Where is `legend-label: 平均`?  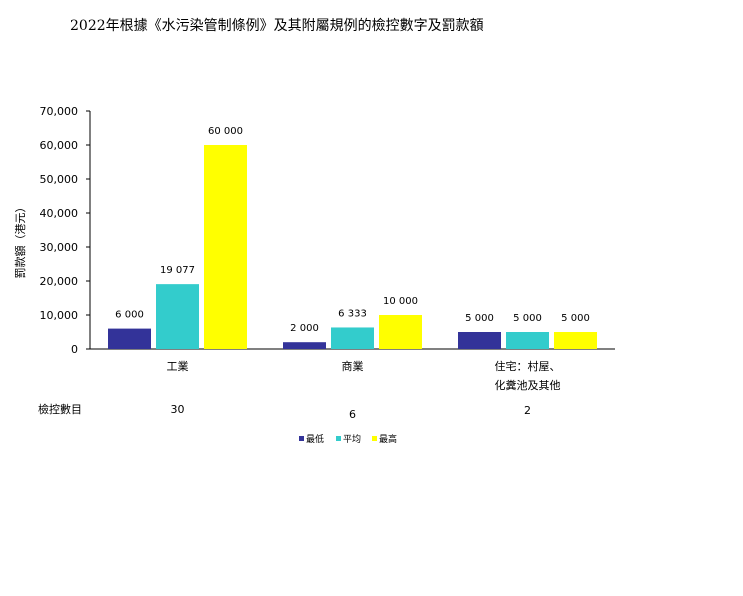
legend-label: 平均 is located at coordinates (352, 439).